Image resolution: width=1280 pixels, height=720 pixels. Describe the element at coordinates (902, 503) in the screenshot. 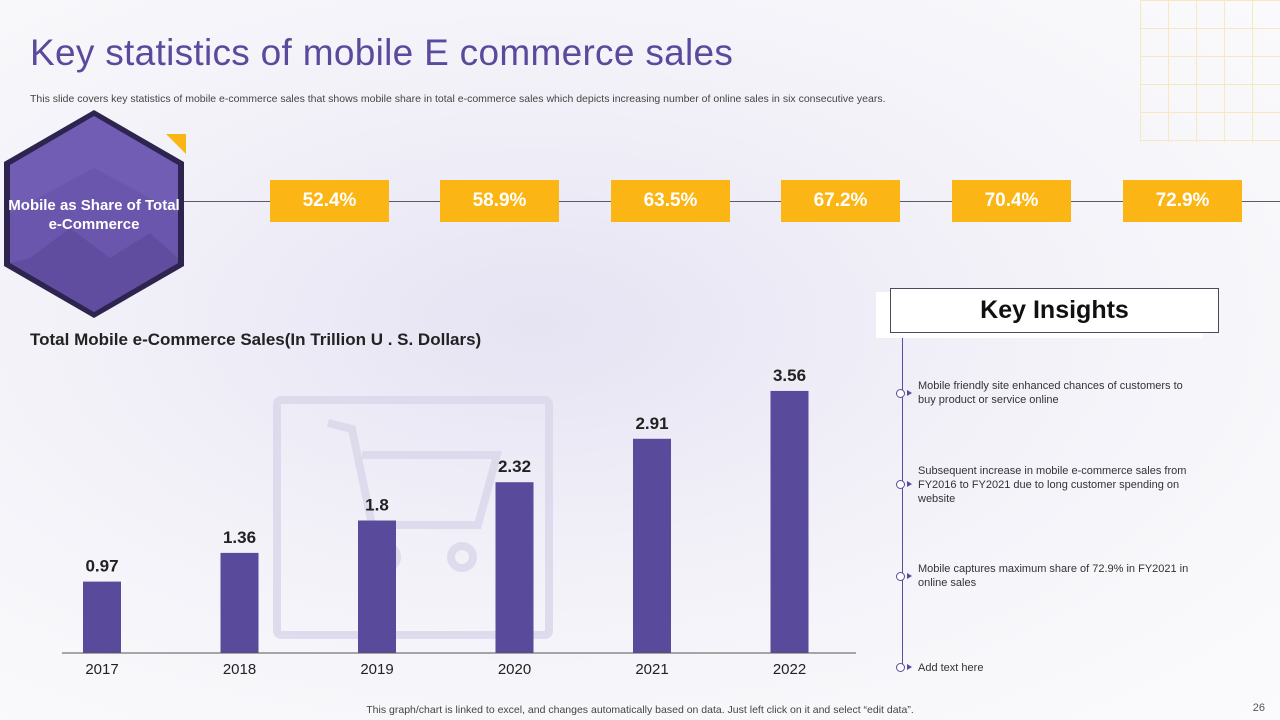

I see `insights-timeline` at that location.